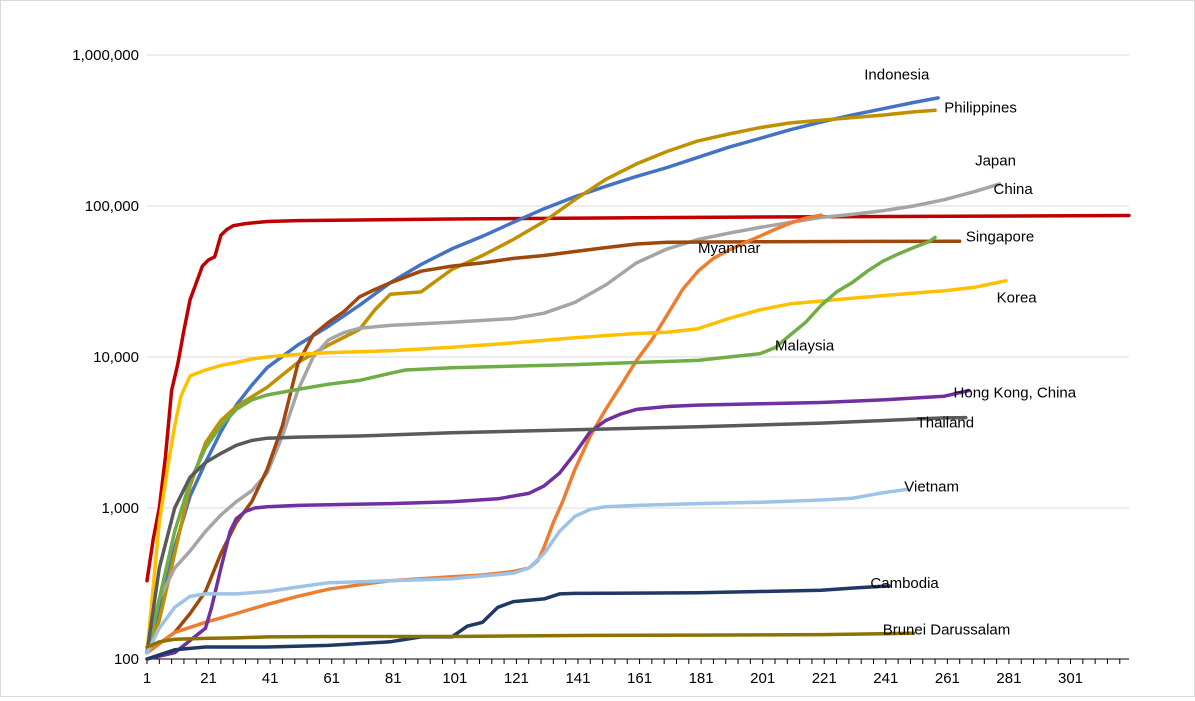 The height and width of the screenshot is (701, 1195). I want to click on y-tick-label: 100,000, so click(112, 206).